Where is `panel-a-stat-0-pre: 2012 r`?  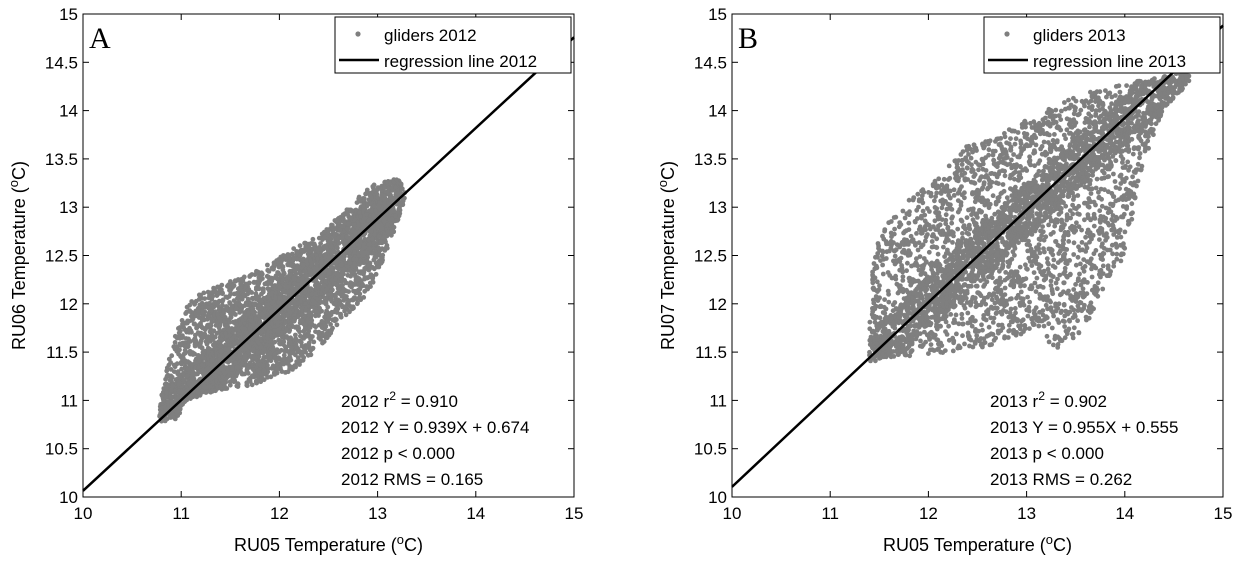 panel-a-stat-0-pre: 2012 r is located at coordinates (365, 401).